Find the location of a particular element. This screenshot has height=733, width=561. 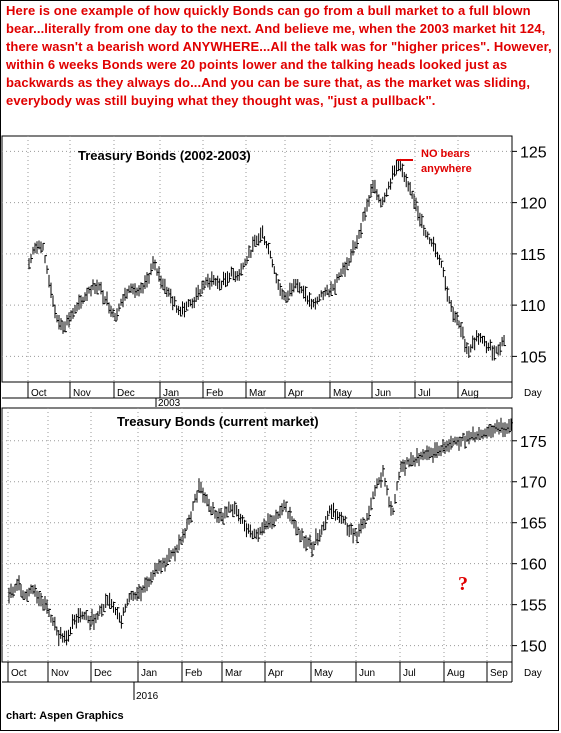

y-tick-label: 115 is located at coordinates (533, 255).